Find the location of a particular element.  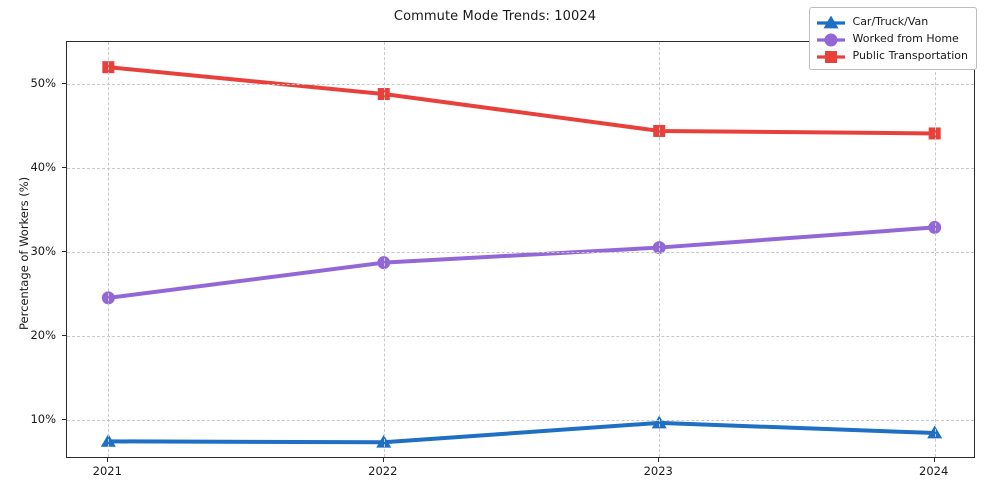

legend-item: Worked from Home is located at coordinates (892, 38).